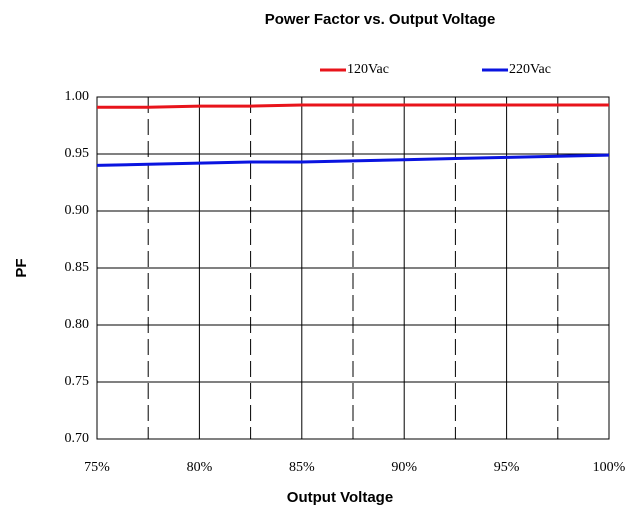 The width and height of the screenshot is (632, 515). I want to click on y-tick-label: 0.90, so click(77, 210).